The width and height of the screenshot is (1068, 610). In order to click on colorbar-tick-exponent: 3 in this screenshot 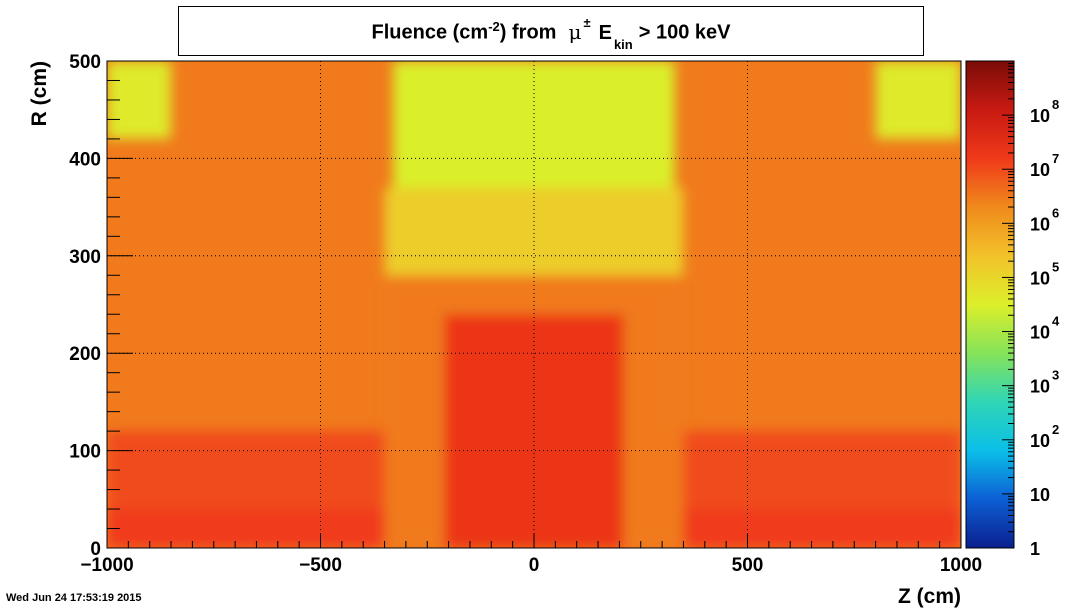, I will do `click(1055, 375)`.